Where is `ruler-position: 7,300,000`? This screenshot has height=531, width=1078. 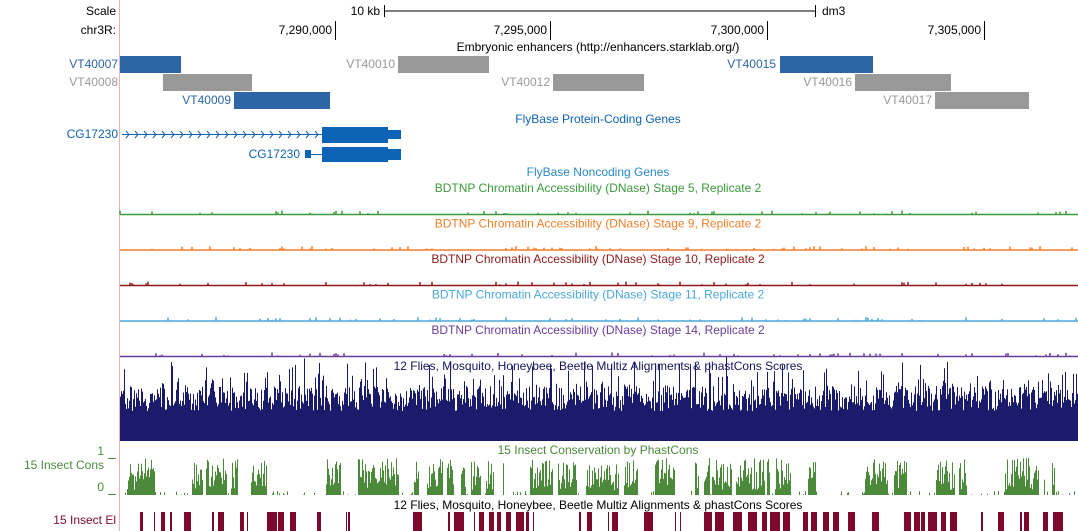 ruler-position: 7,300,000 is located at coordinates (738, 30).